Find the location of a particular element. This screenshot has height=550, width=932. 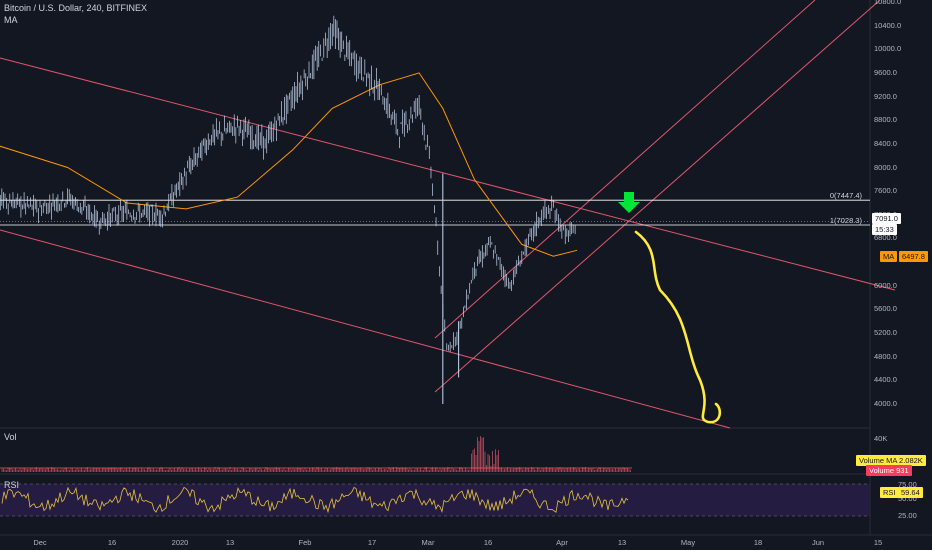

price-tick-label: 9200.0 is located at coordinates (885, 96).